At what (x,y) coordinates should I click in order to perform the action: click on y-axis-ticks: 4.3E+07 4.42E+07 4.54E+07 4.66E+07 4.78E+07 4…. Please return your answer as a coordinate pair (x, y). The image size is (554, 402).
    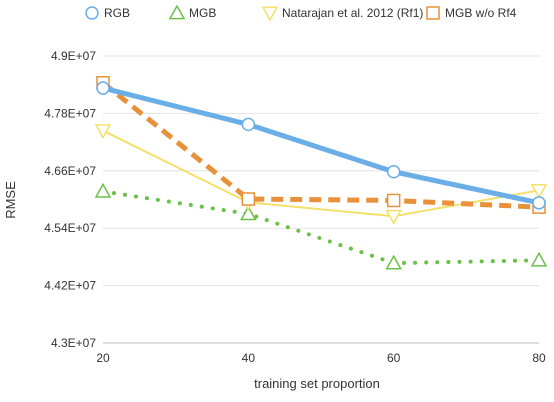
    Looking at the image, I should click on (70, 199).